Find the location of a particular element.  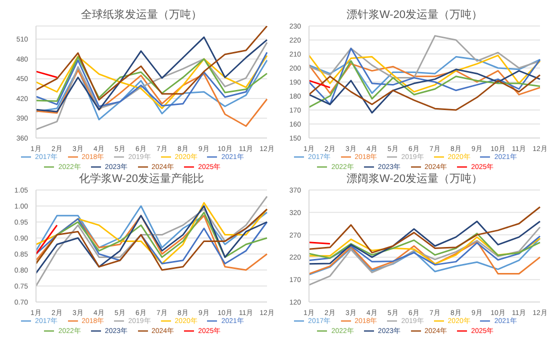

chart-title: 化学浆W-20发运量产能比 is located at coordinates (142, 179).